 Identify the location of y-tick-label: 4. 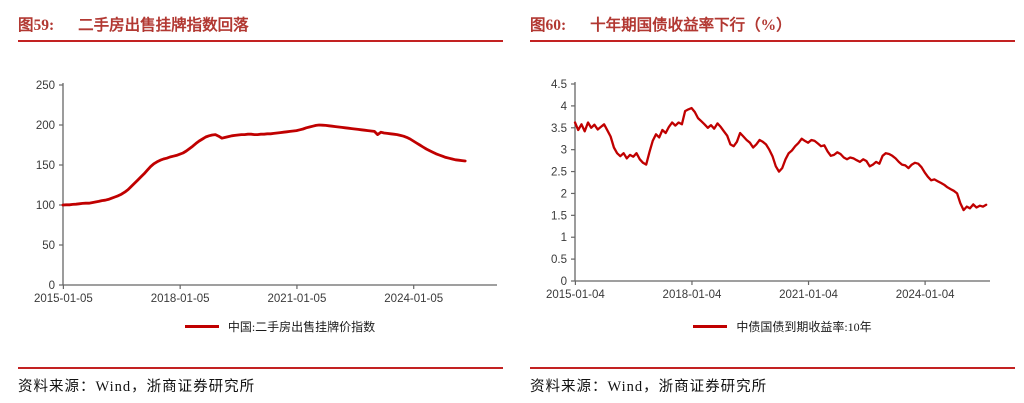
(564, 107).